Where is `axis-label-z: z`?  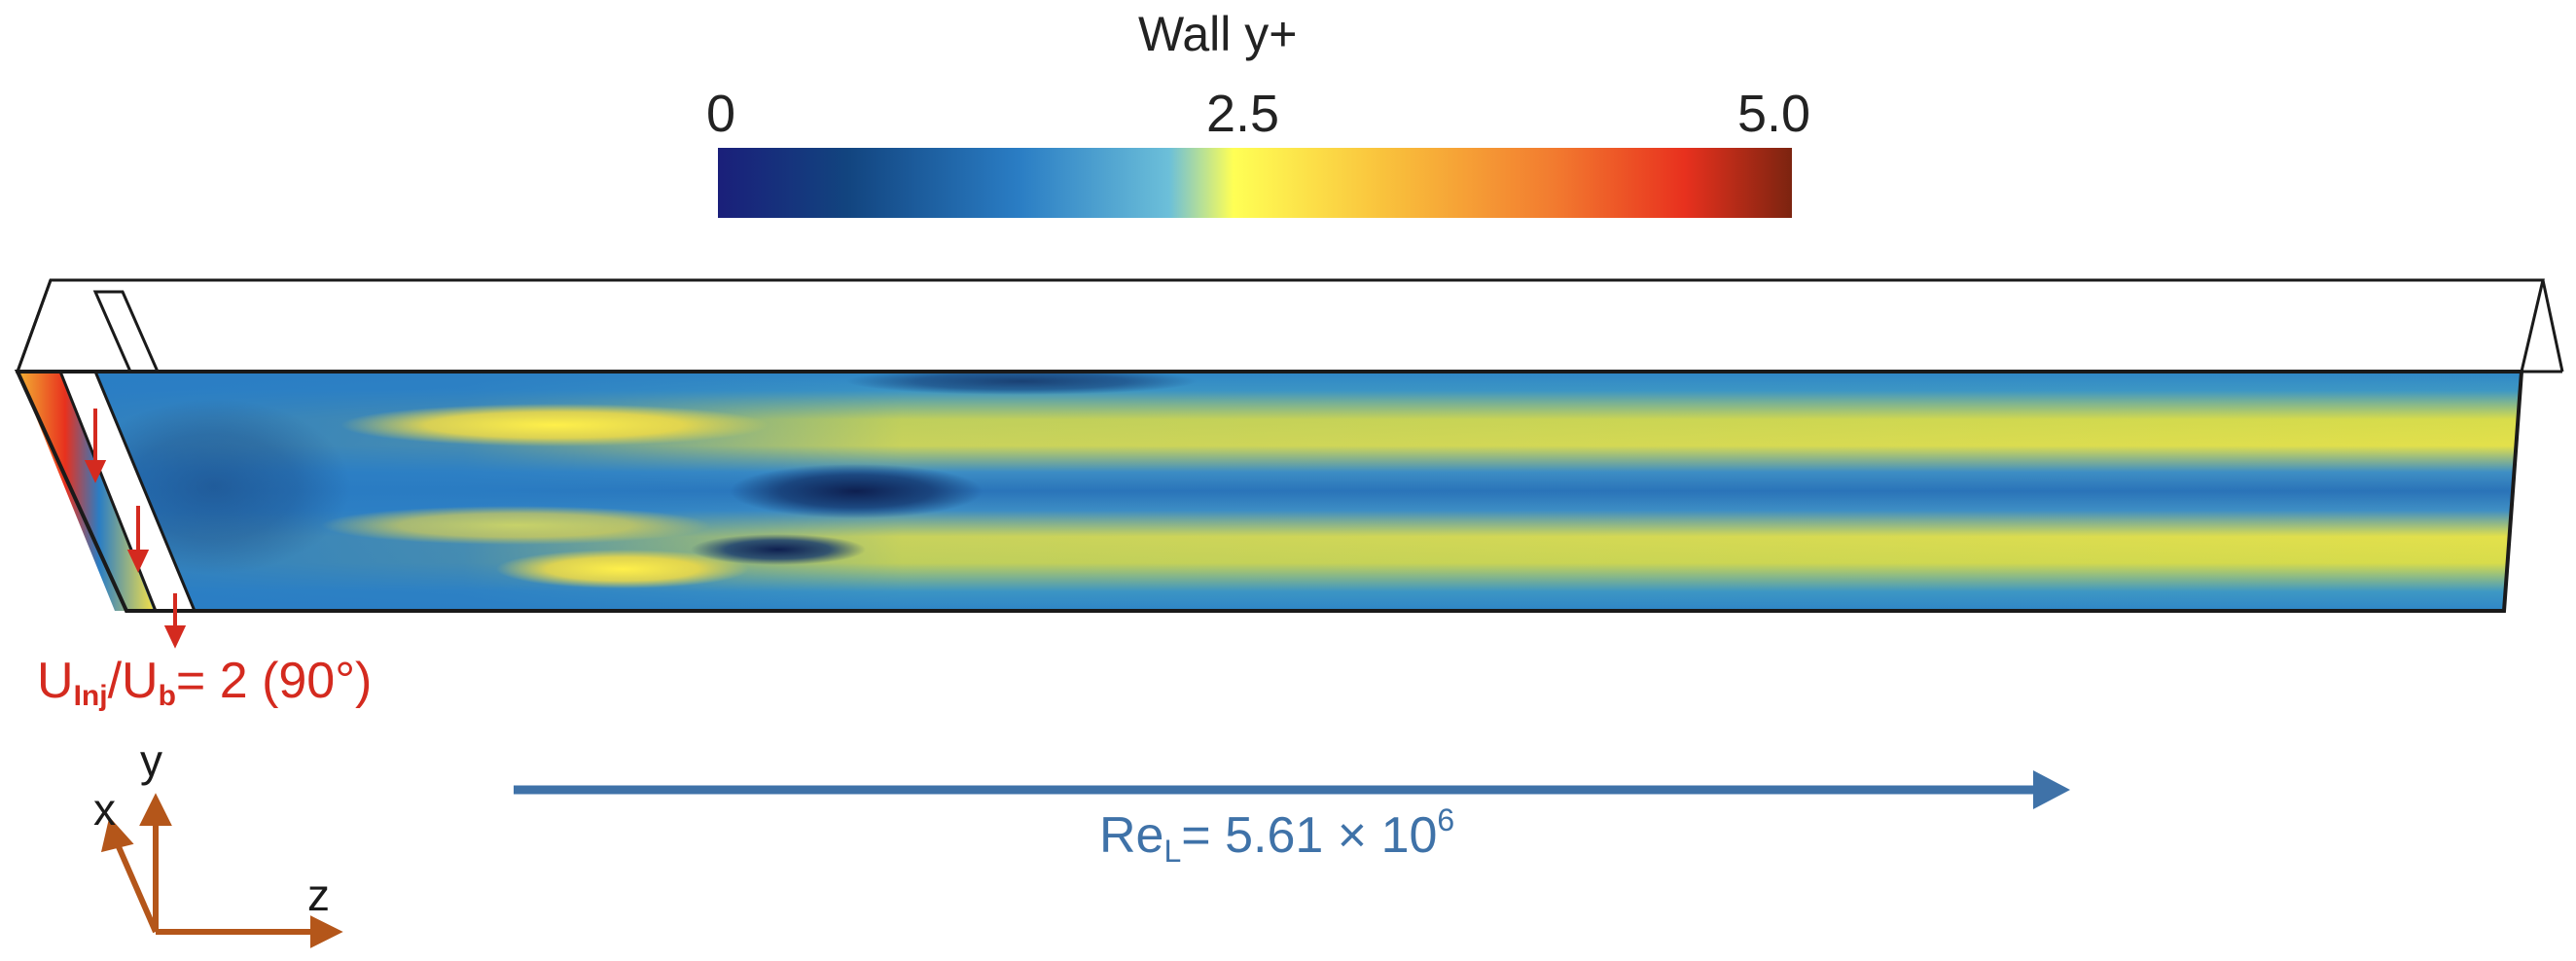
axis-label-z: z is located at coordinates (318, 895).